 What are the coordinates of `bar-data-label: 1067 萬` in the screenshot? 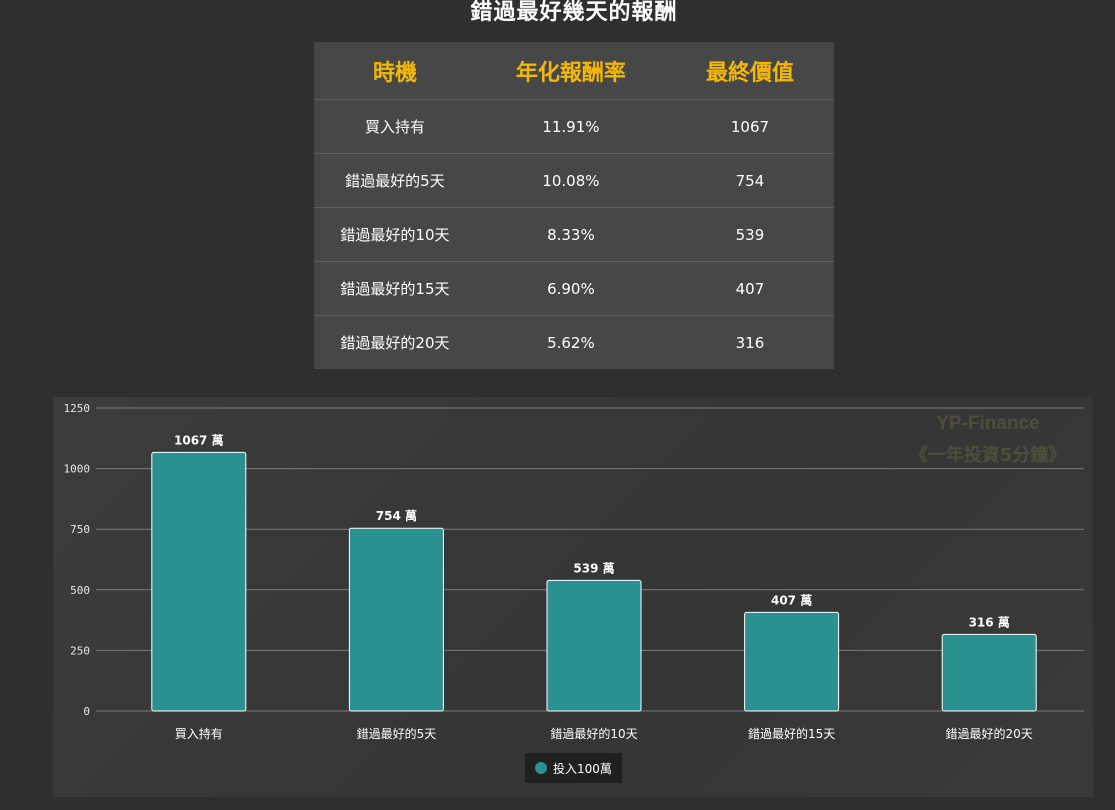 It's located at (199, 439).